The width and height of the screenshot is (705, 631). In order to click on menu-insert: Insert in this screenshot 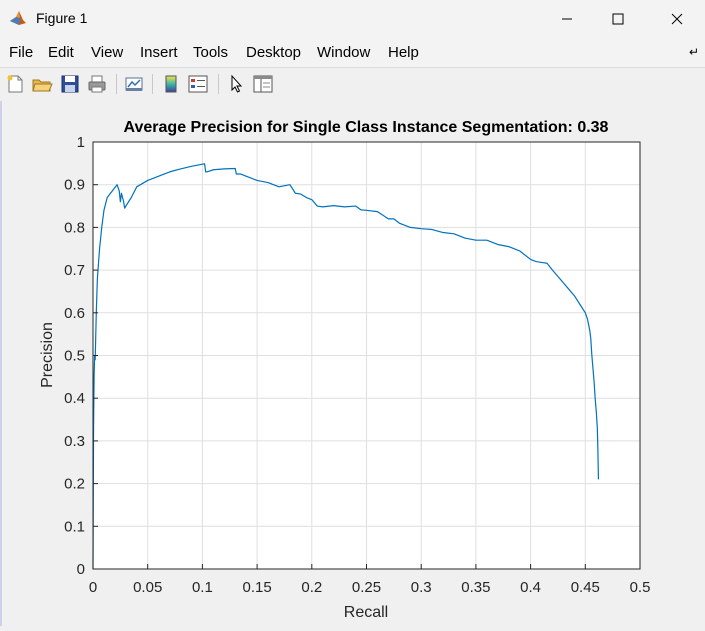, I will do `click(159, 52)`.